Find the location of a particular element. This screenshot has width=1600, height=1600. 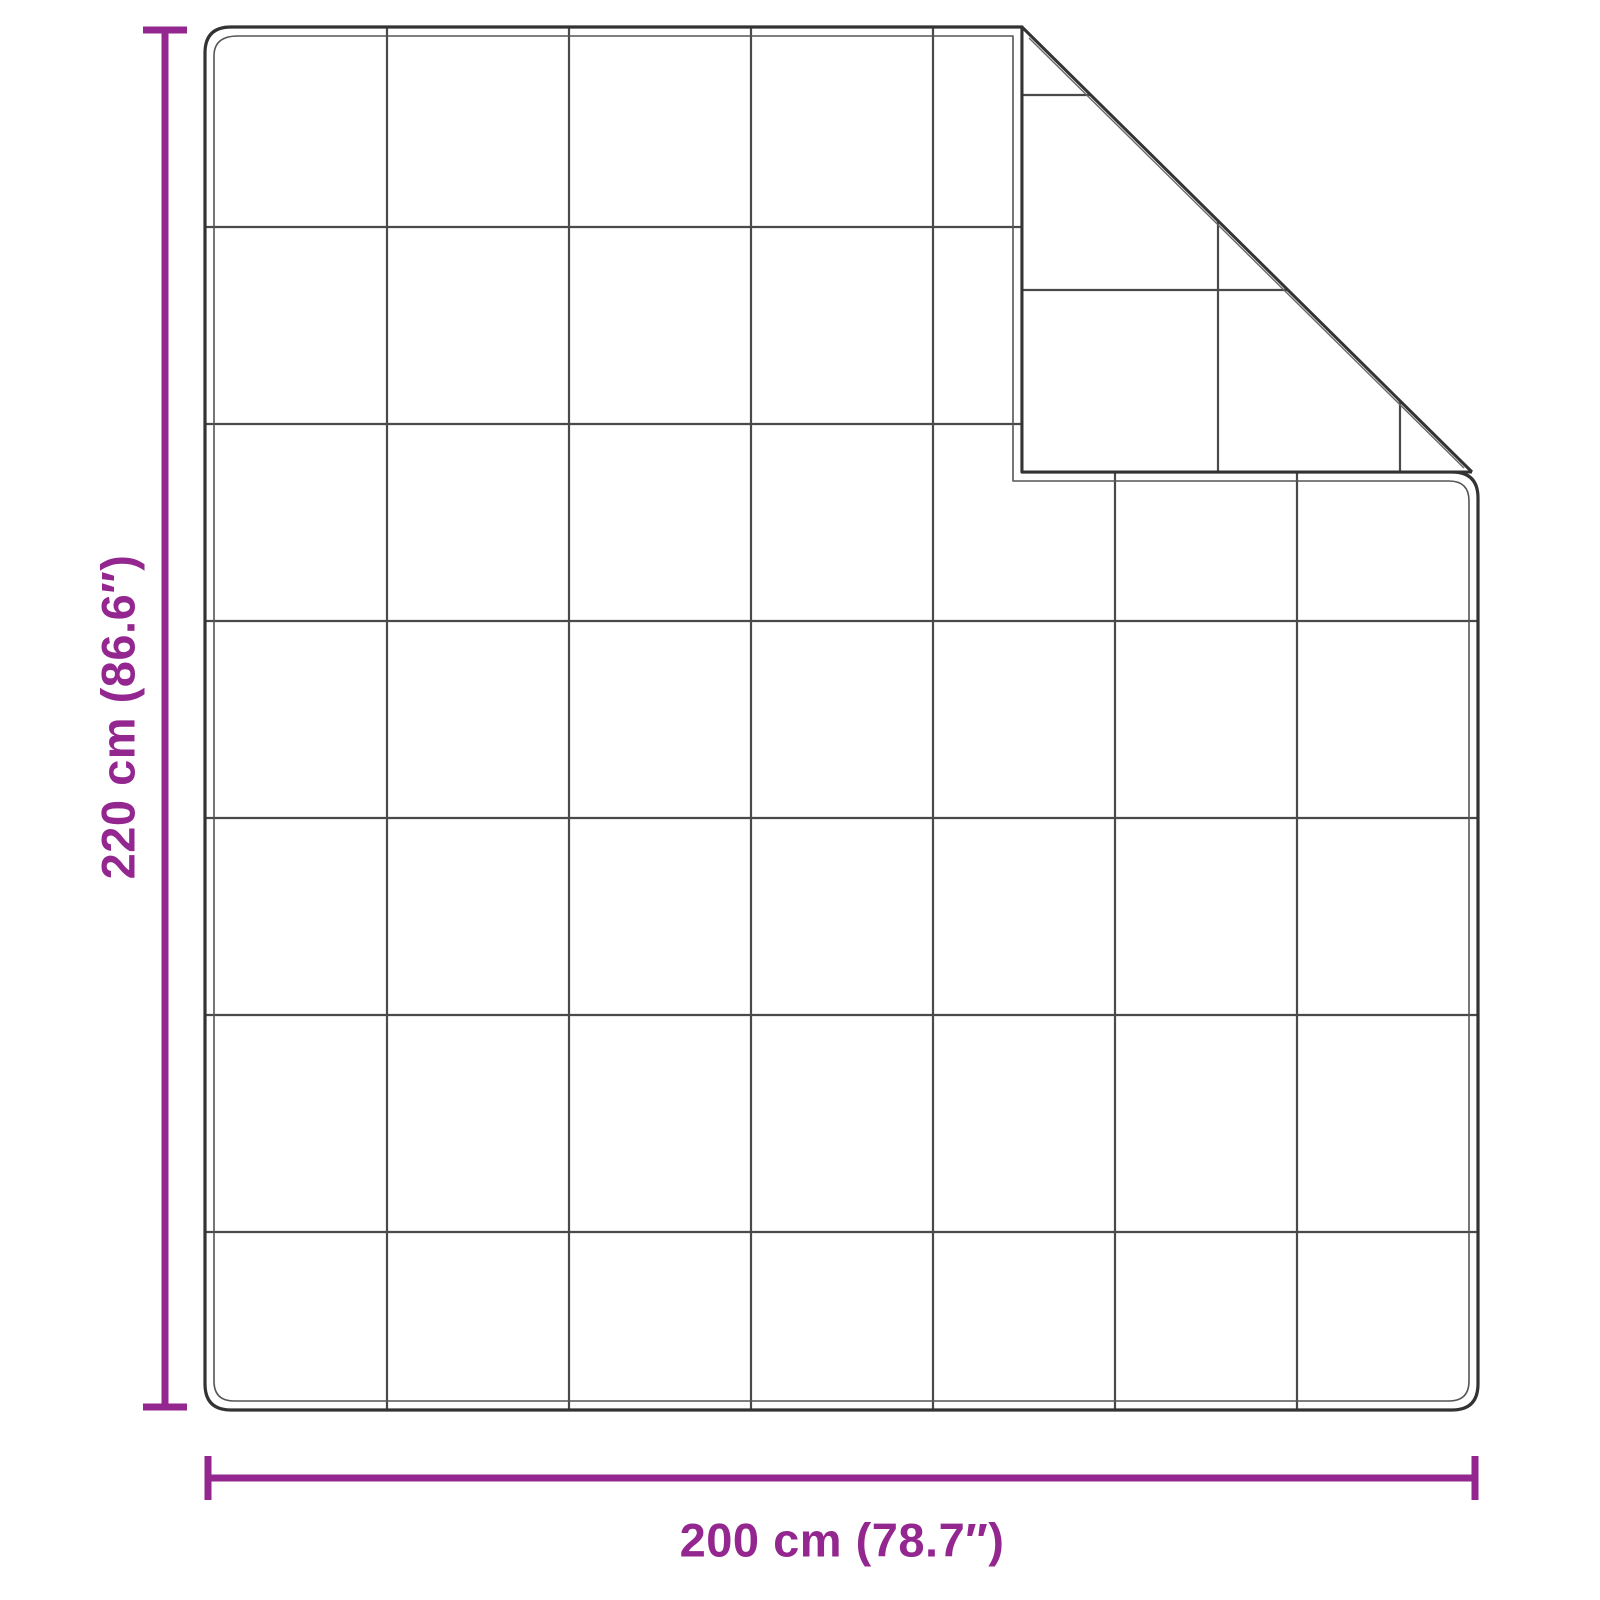

folded-corner-flap is located at coordinates (1247, 249).